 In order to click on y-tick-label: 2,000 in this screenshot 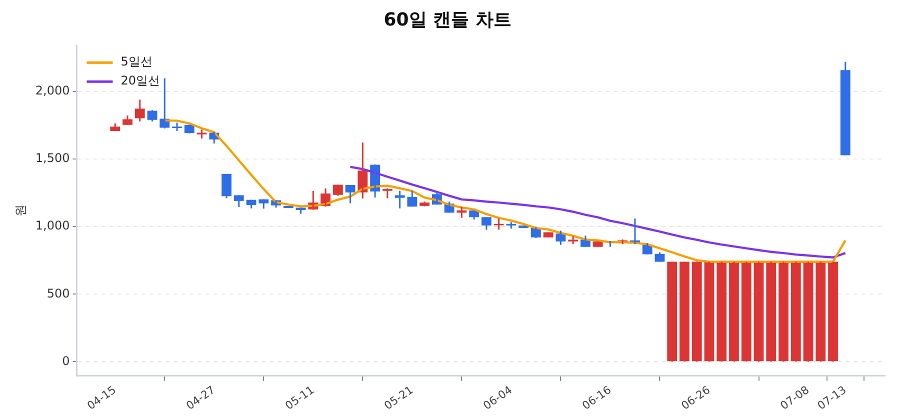, I will do `click(52, 91)`.